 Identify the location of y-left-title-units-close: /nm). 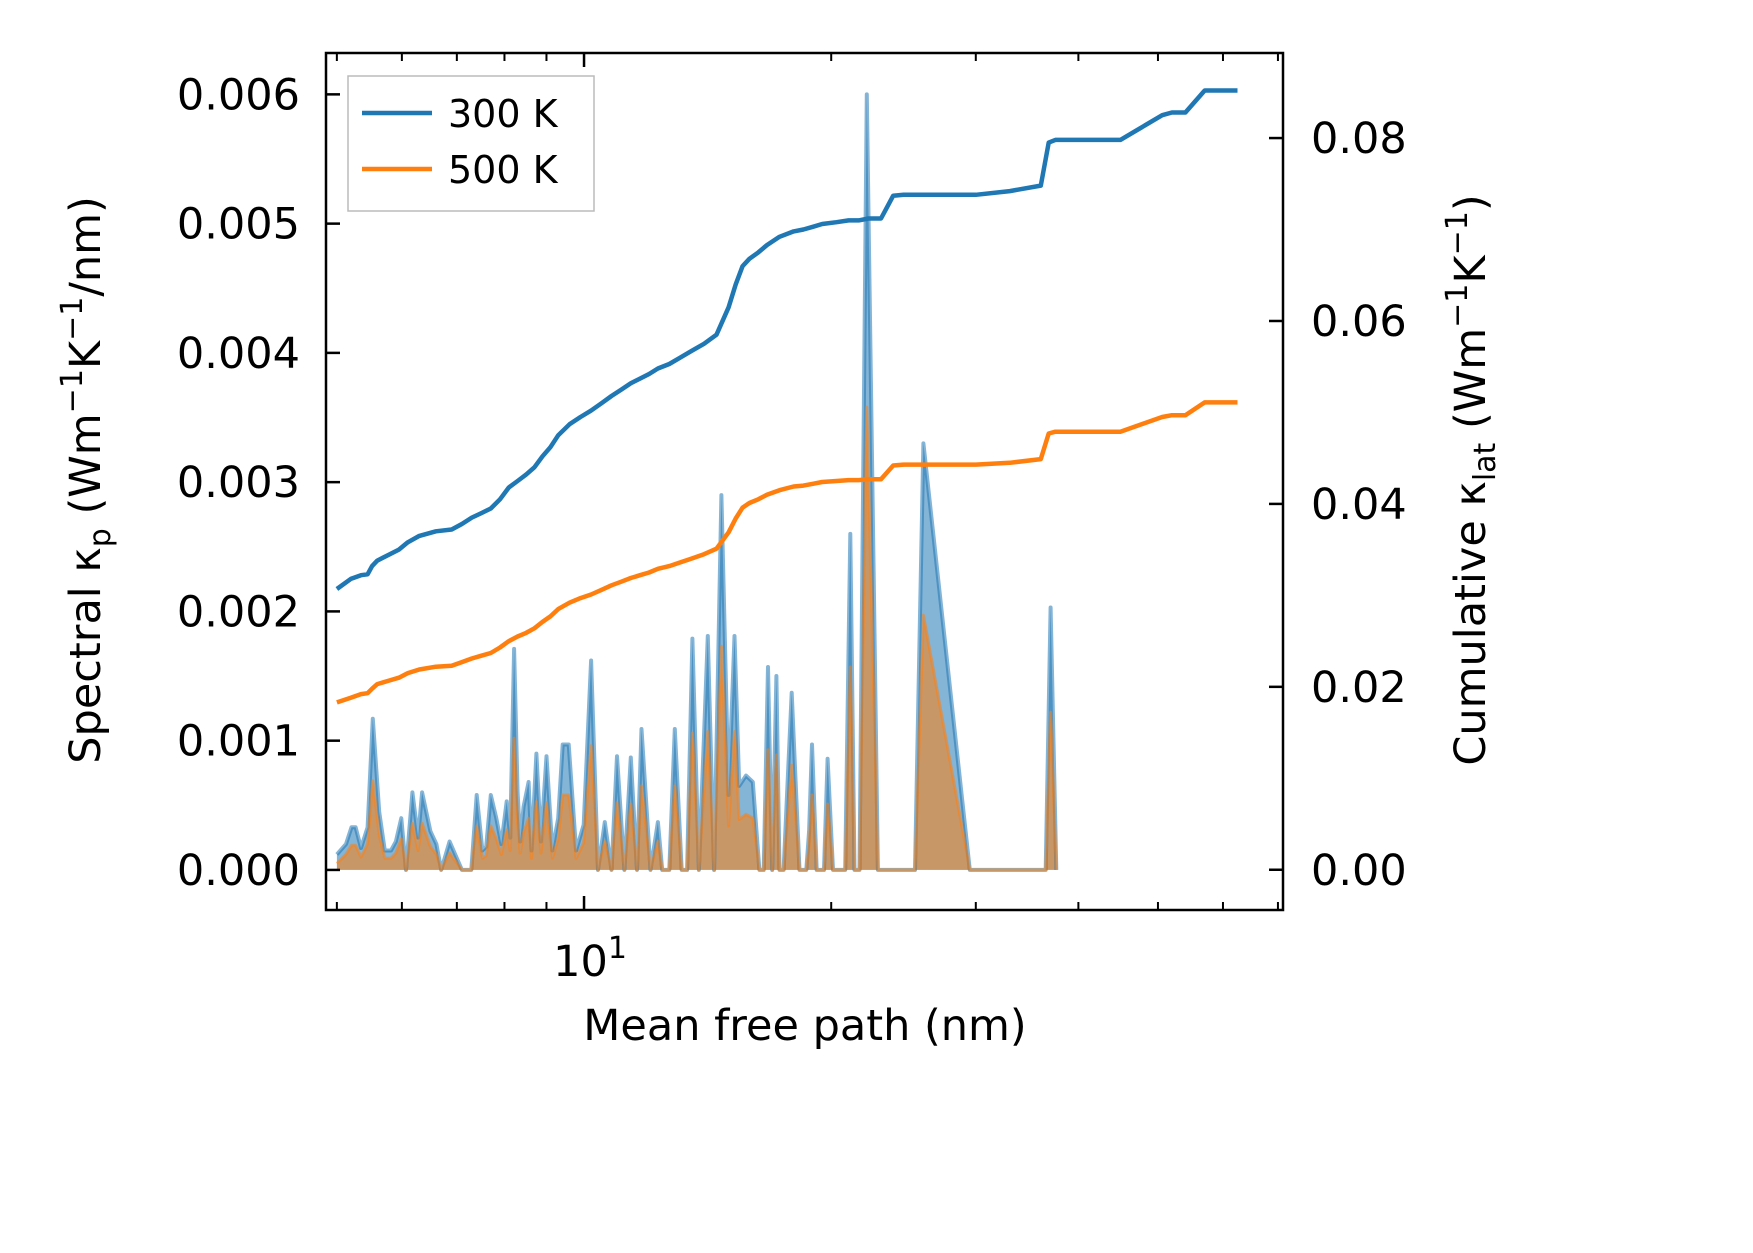
(86, 246).